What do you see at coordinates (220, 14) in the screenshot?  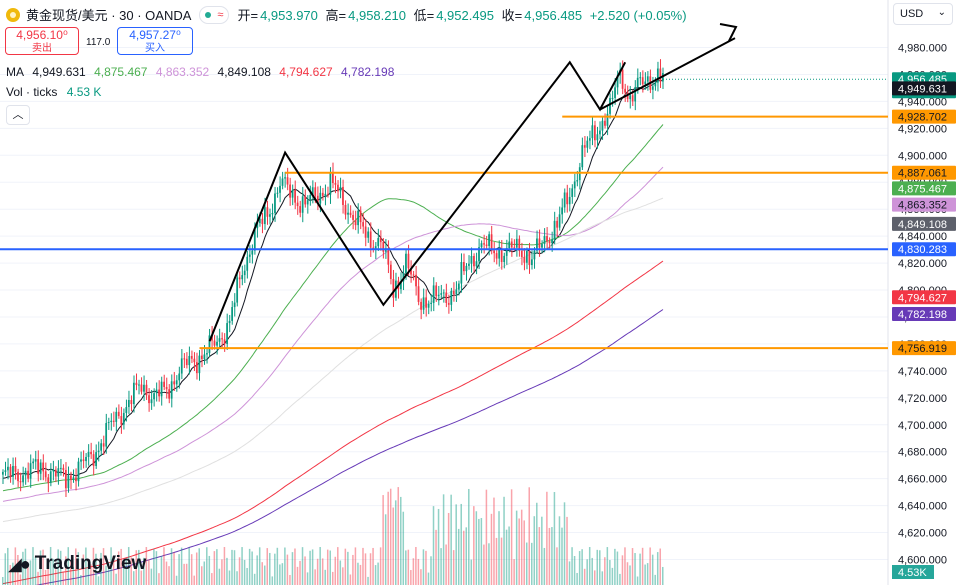 I see `wave-icon: ≈` at bounding box center [220, 14].